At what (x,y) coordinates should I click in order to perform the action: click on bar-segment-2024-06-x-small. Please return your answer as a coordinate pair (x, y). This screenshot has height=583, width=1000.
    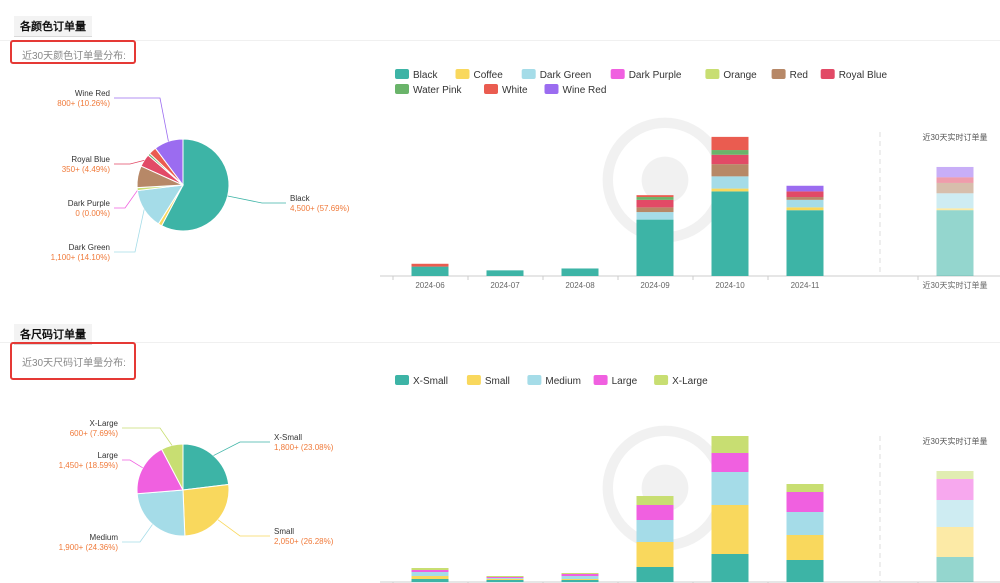
    Looking at the image, I should click on (430, 580).